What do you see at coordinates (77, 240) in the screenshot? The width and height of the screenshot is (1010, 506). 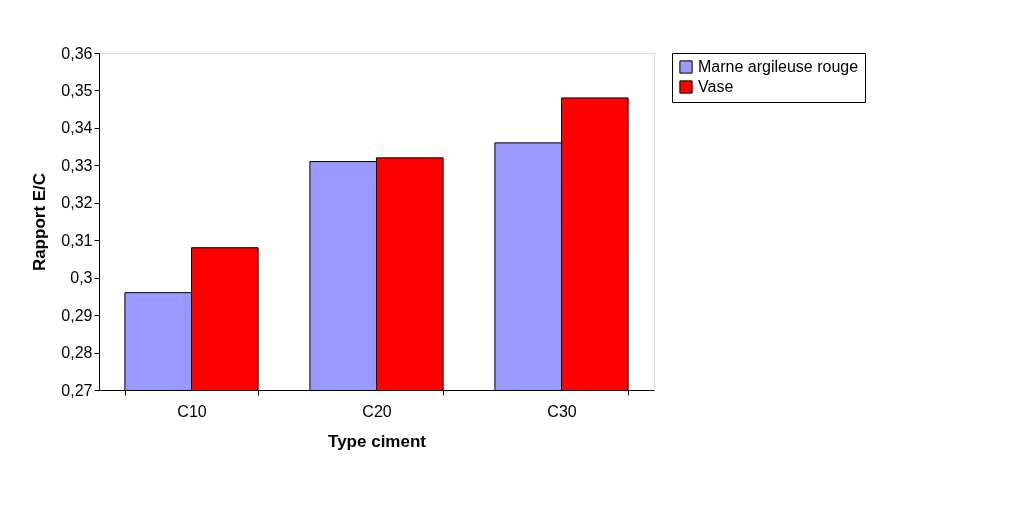 I see `y-tick-label: 0,31` at bounding box center [77, 240].